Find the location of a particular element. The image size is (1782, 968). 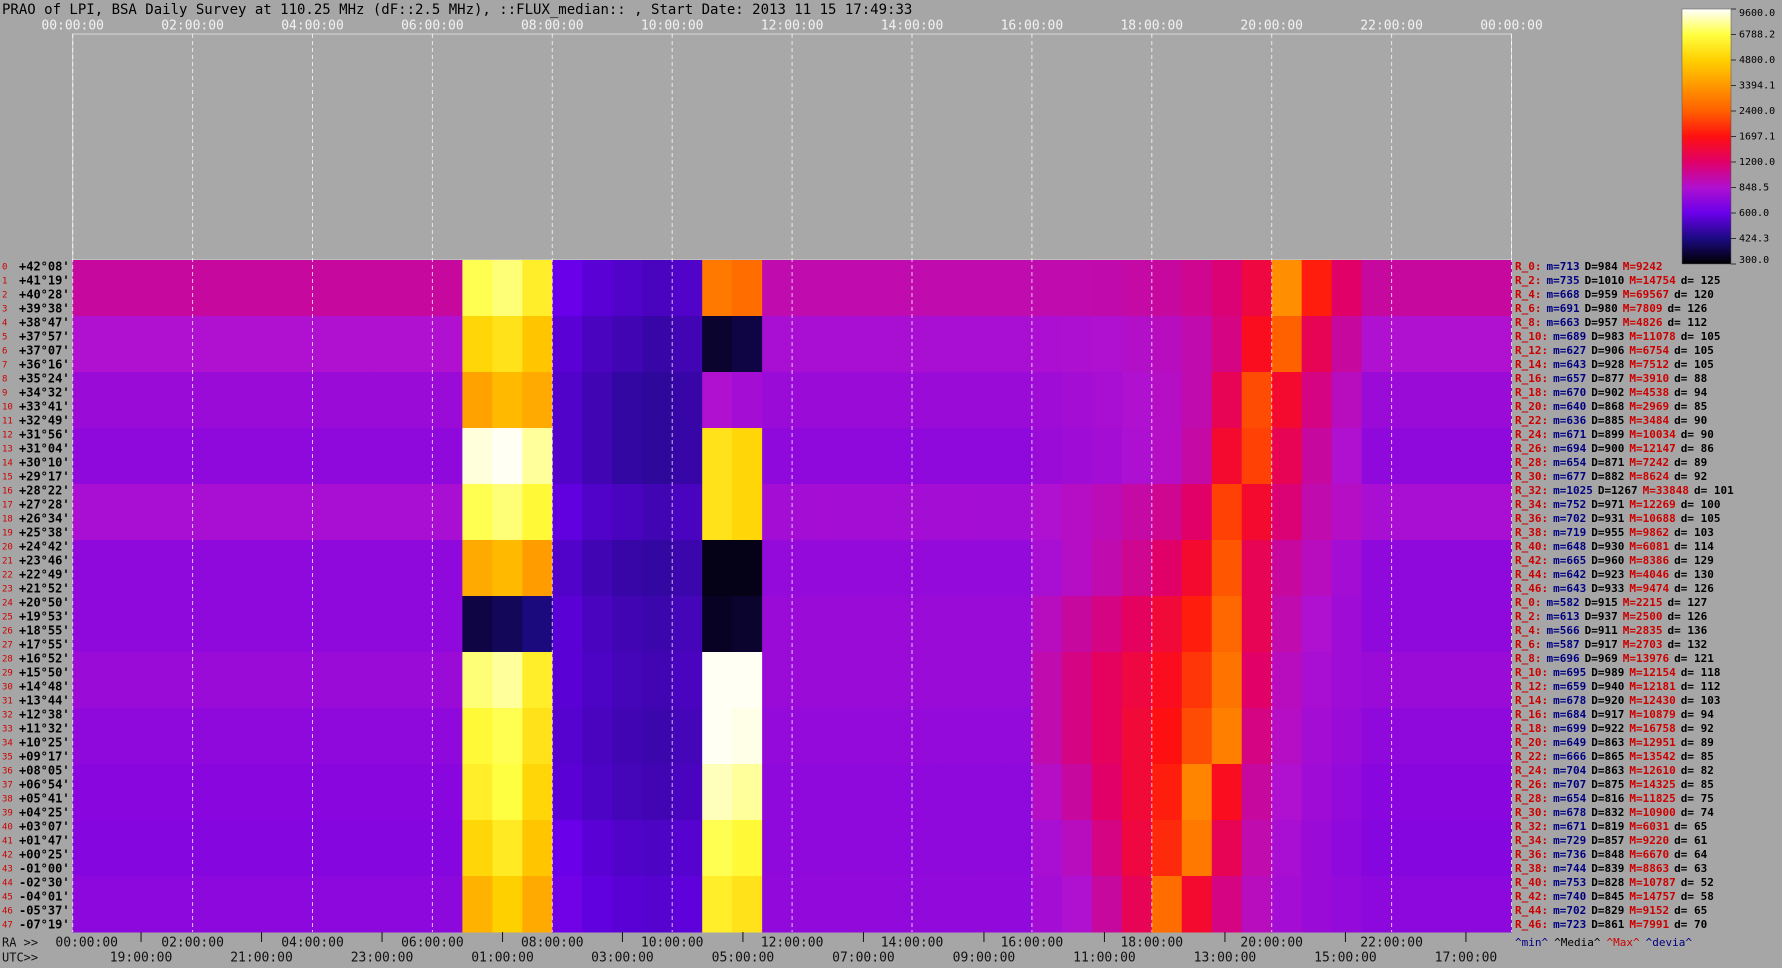

stat-1: m=678 is located at coordinates (1569, 700).